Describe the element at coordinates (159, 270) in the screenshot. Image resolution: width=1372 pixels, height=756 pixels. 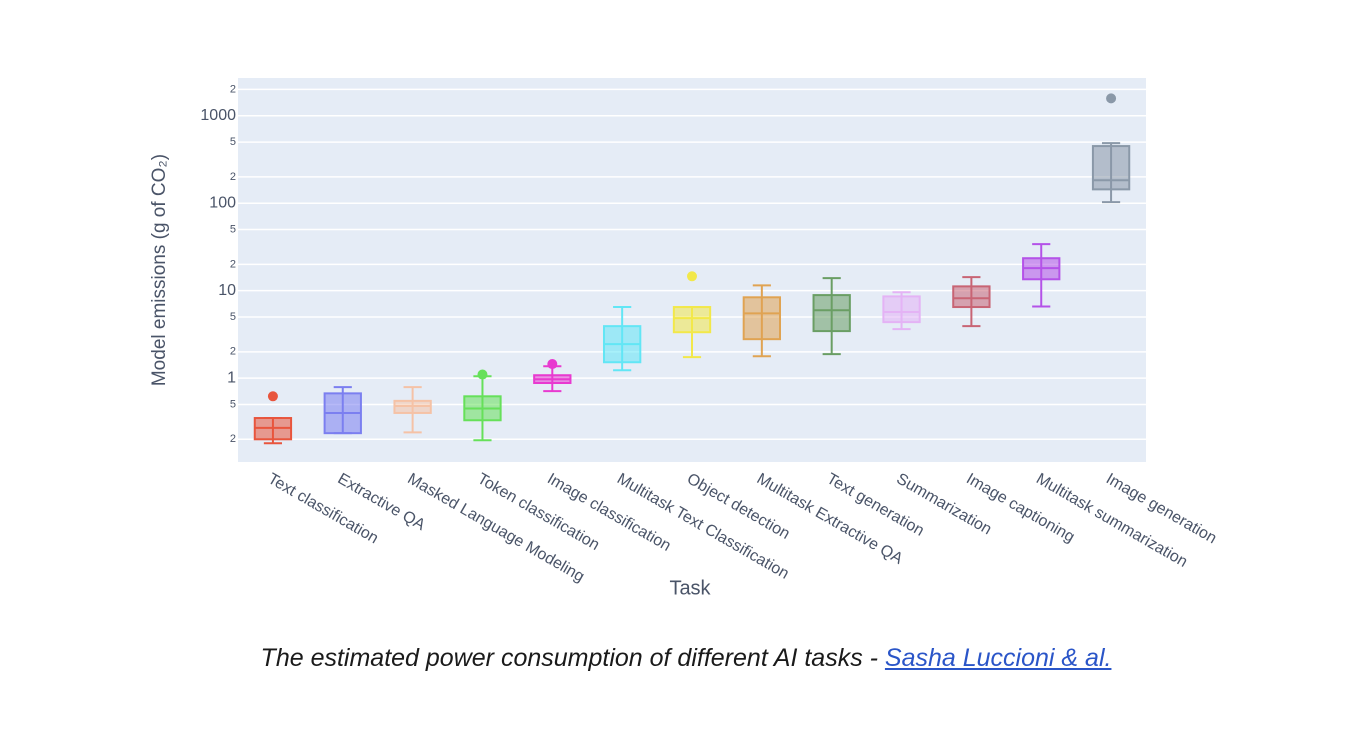
I see `y-axis-title: Model emissions (g of CO₂)` at that location.